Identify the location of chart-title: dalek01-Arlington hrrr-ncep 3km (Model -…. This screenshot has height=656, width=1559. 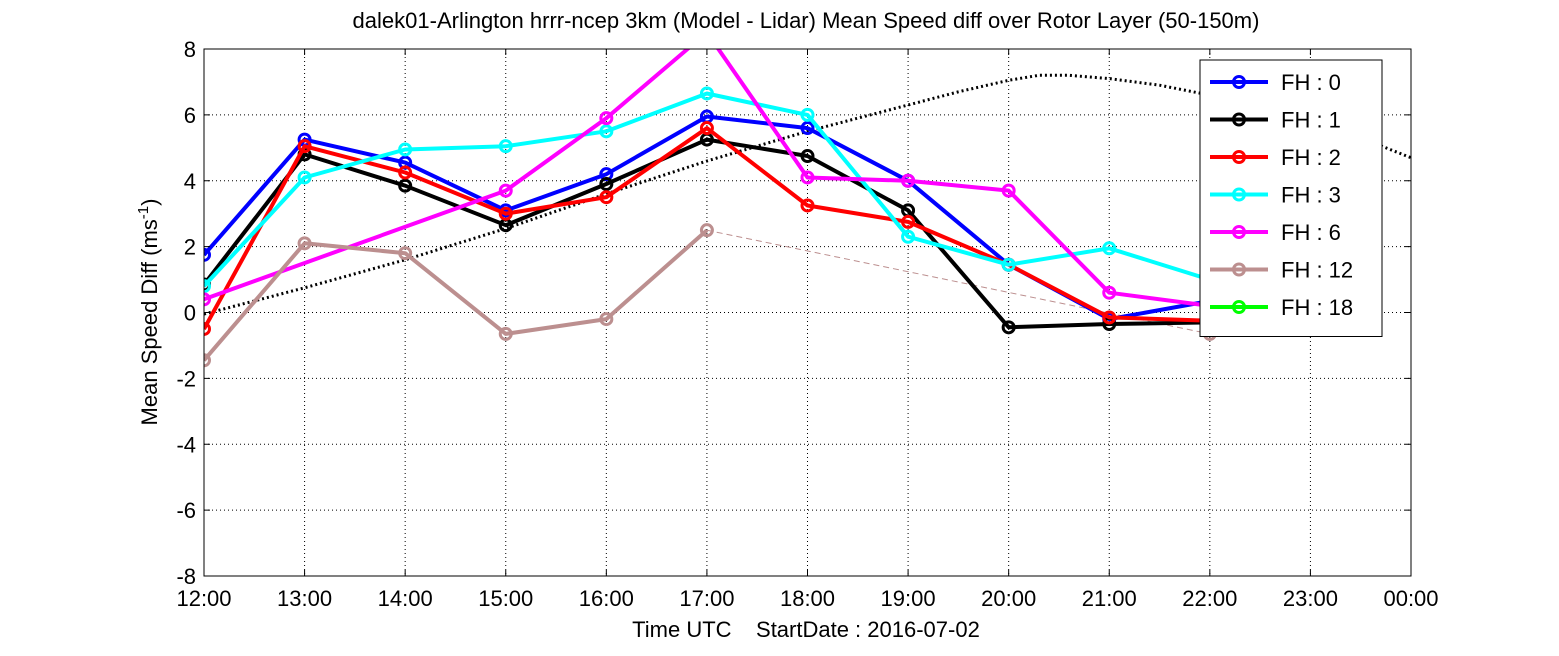
(806, 20).